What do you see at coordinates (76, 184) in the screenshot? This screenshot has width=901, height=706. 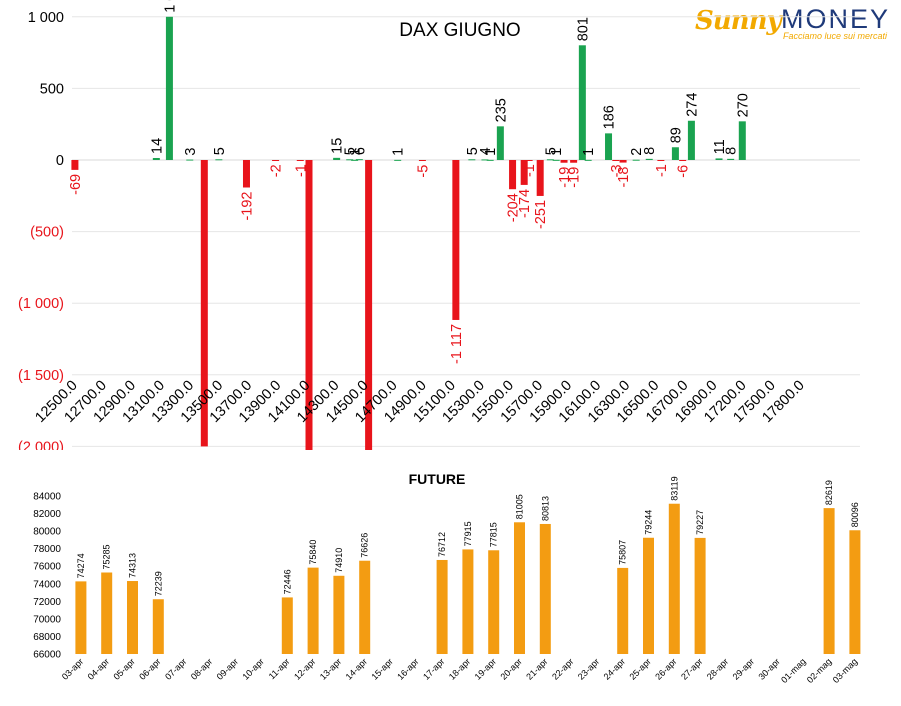 I see `chart1-data-label: -69` at bounding box center [76, 184].